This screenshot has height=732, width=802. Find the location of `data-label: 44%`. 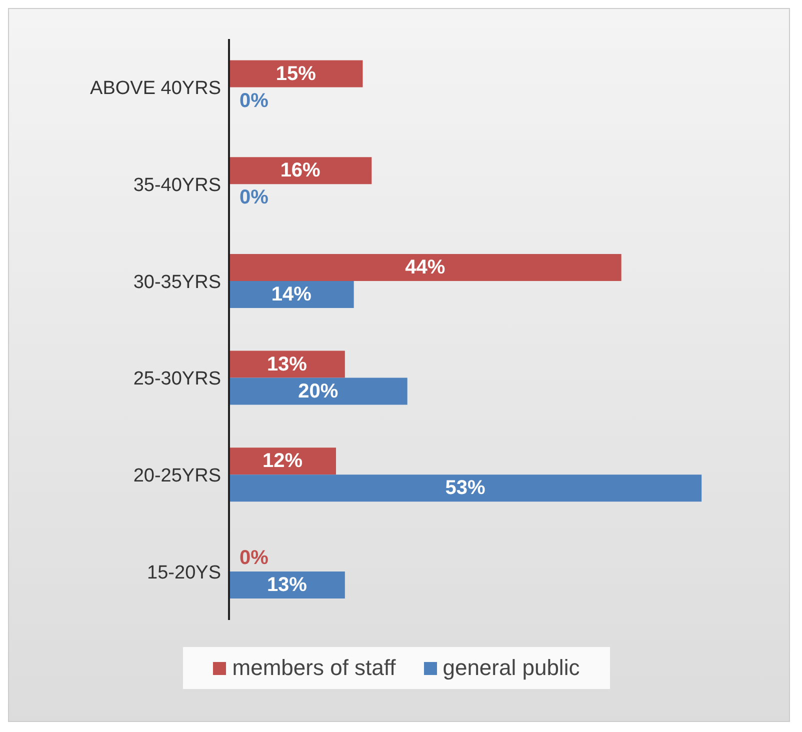

data-label: 44% is located at coordinates (425, 267).